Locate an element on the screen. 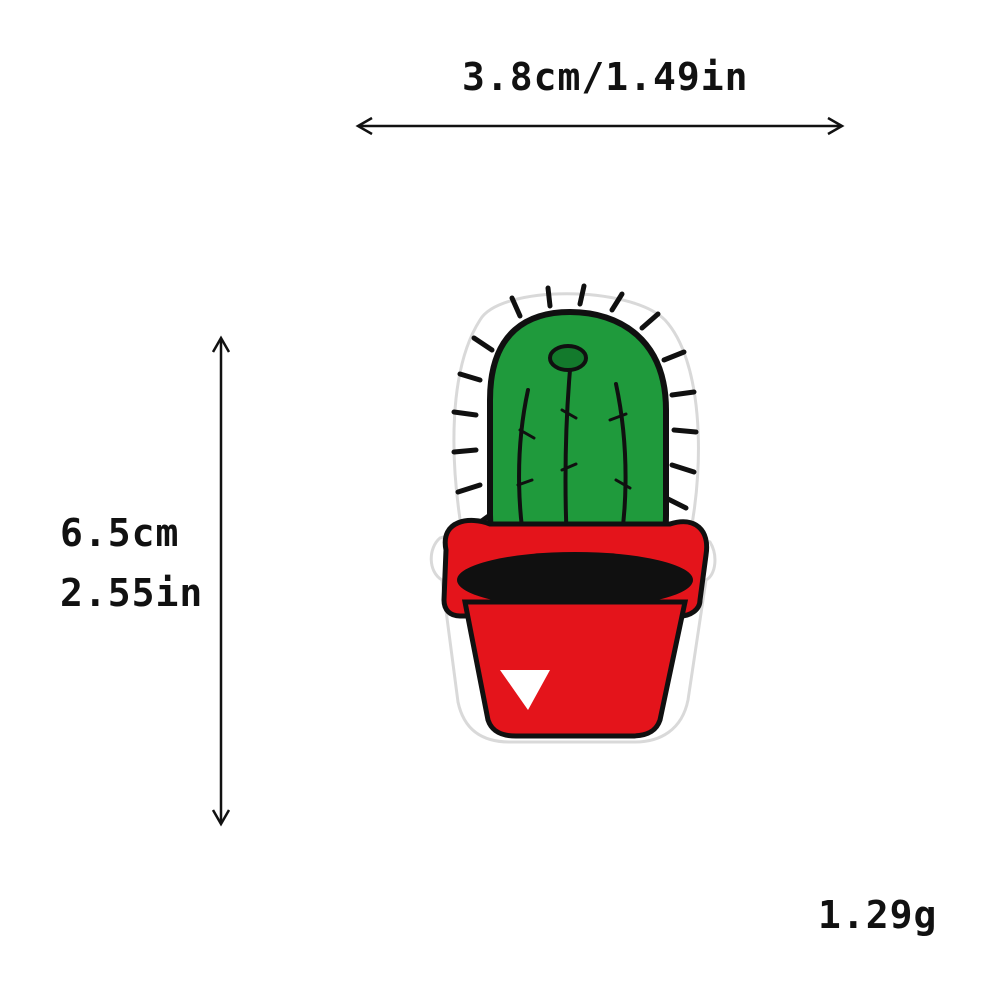 The height and width of the screenshot is (1000, 1000). height-arrow is located at coordinates (221, 581).